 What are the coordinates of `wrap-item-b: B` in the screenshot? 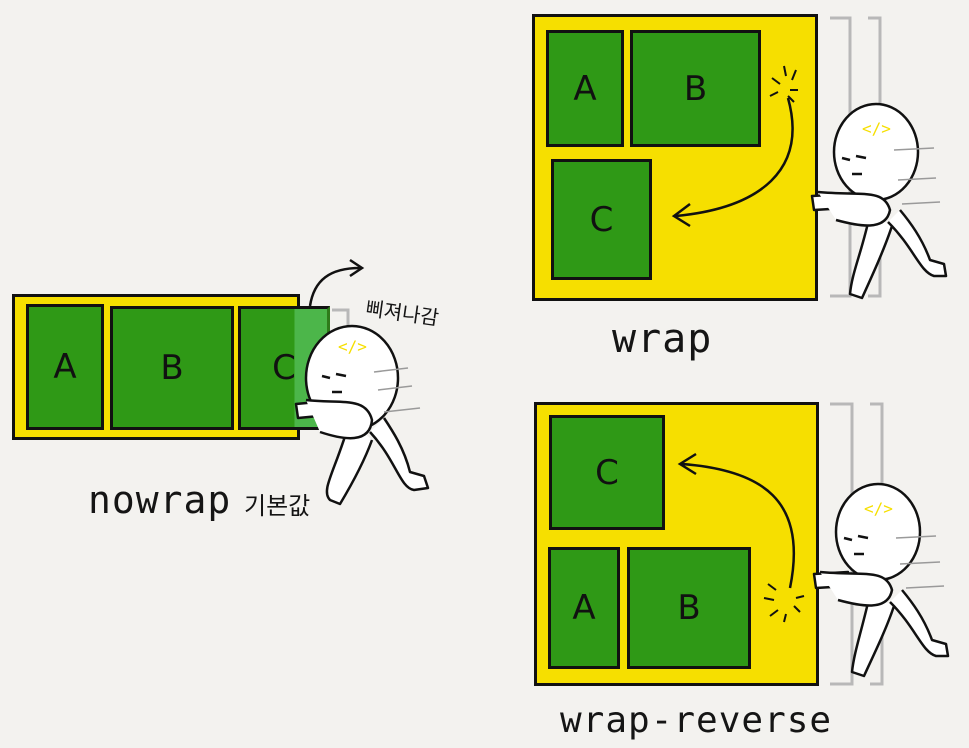 It's located at (695, 88).